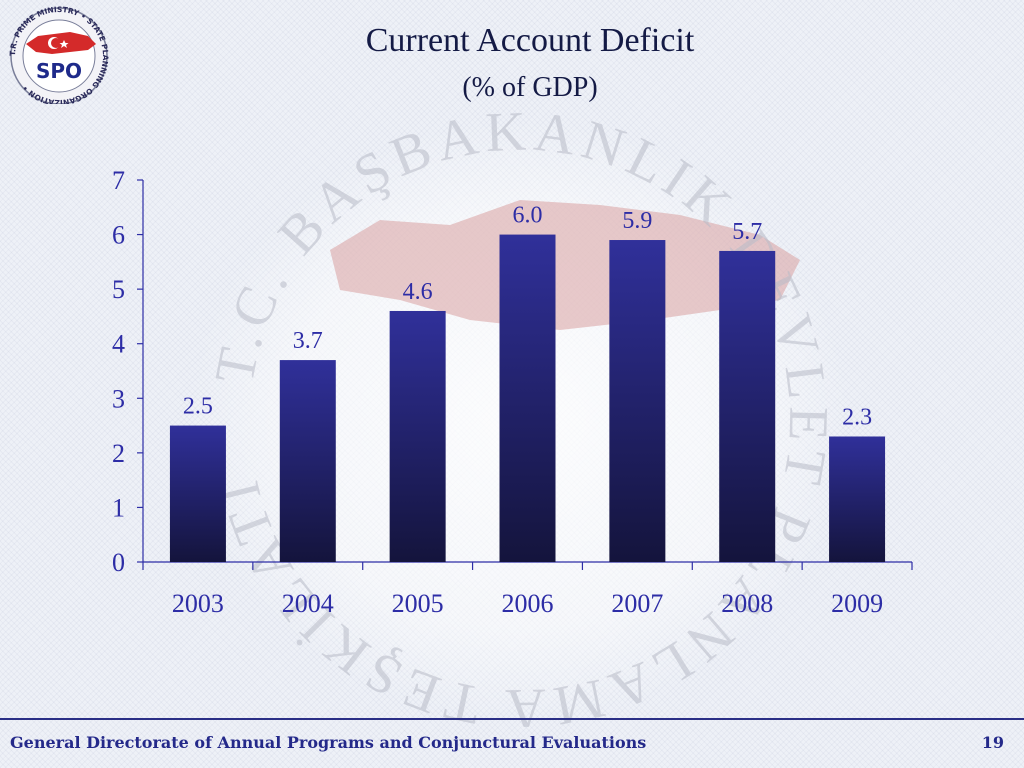 This screenshot has width=1024, height=768. What do you see at coordinates (118, 180) in the screenshot?
I see `y-tick-label: 7` at bounding box center [118, 180].